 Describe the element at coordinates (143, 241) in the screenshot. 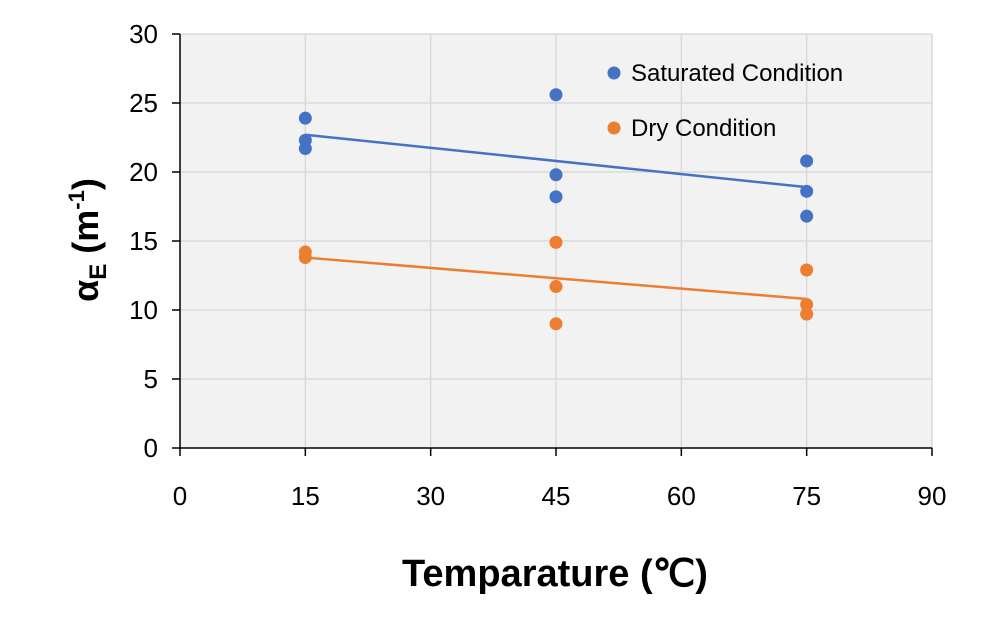

I see `y-tick-label: 15` at that location.